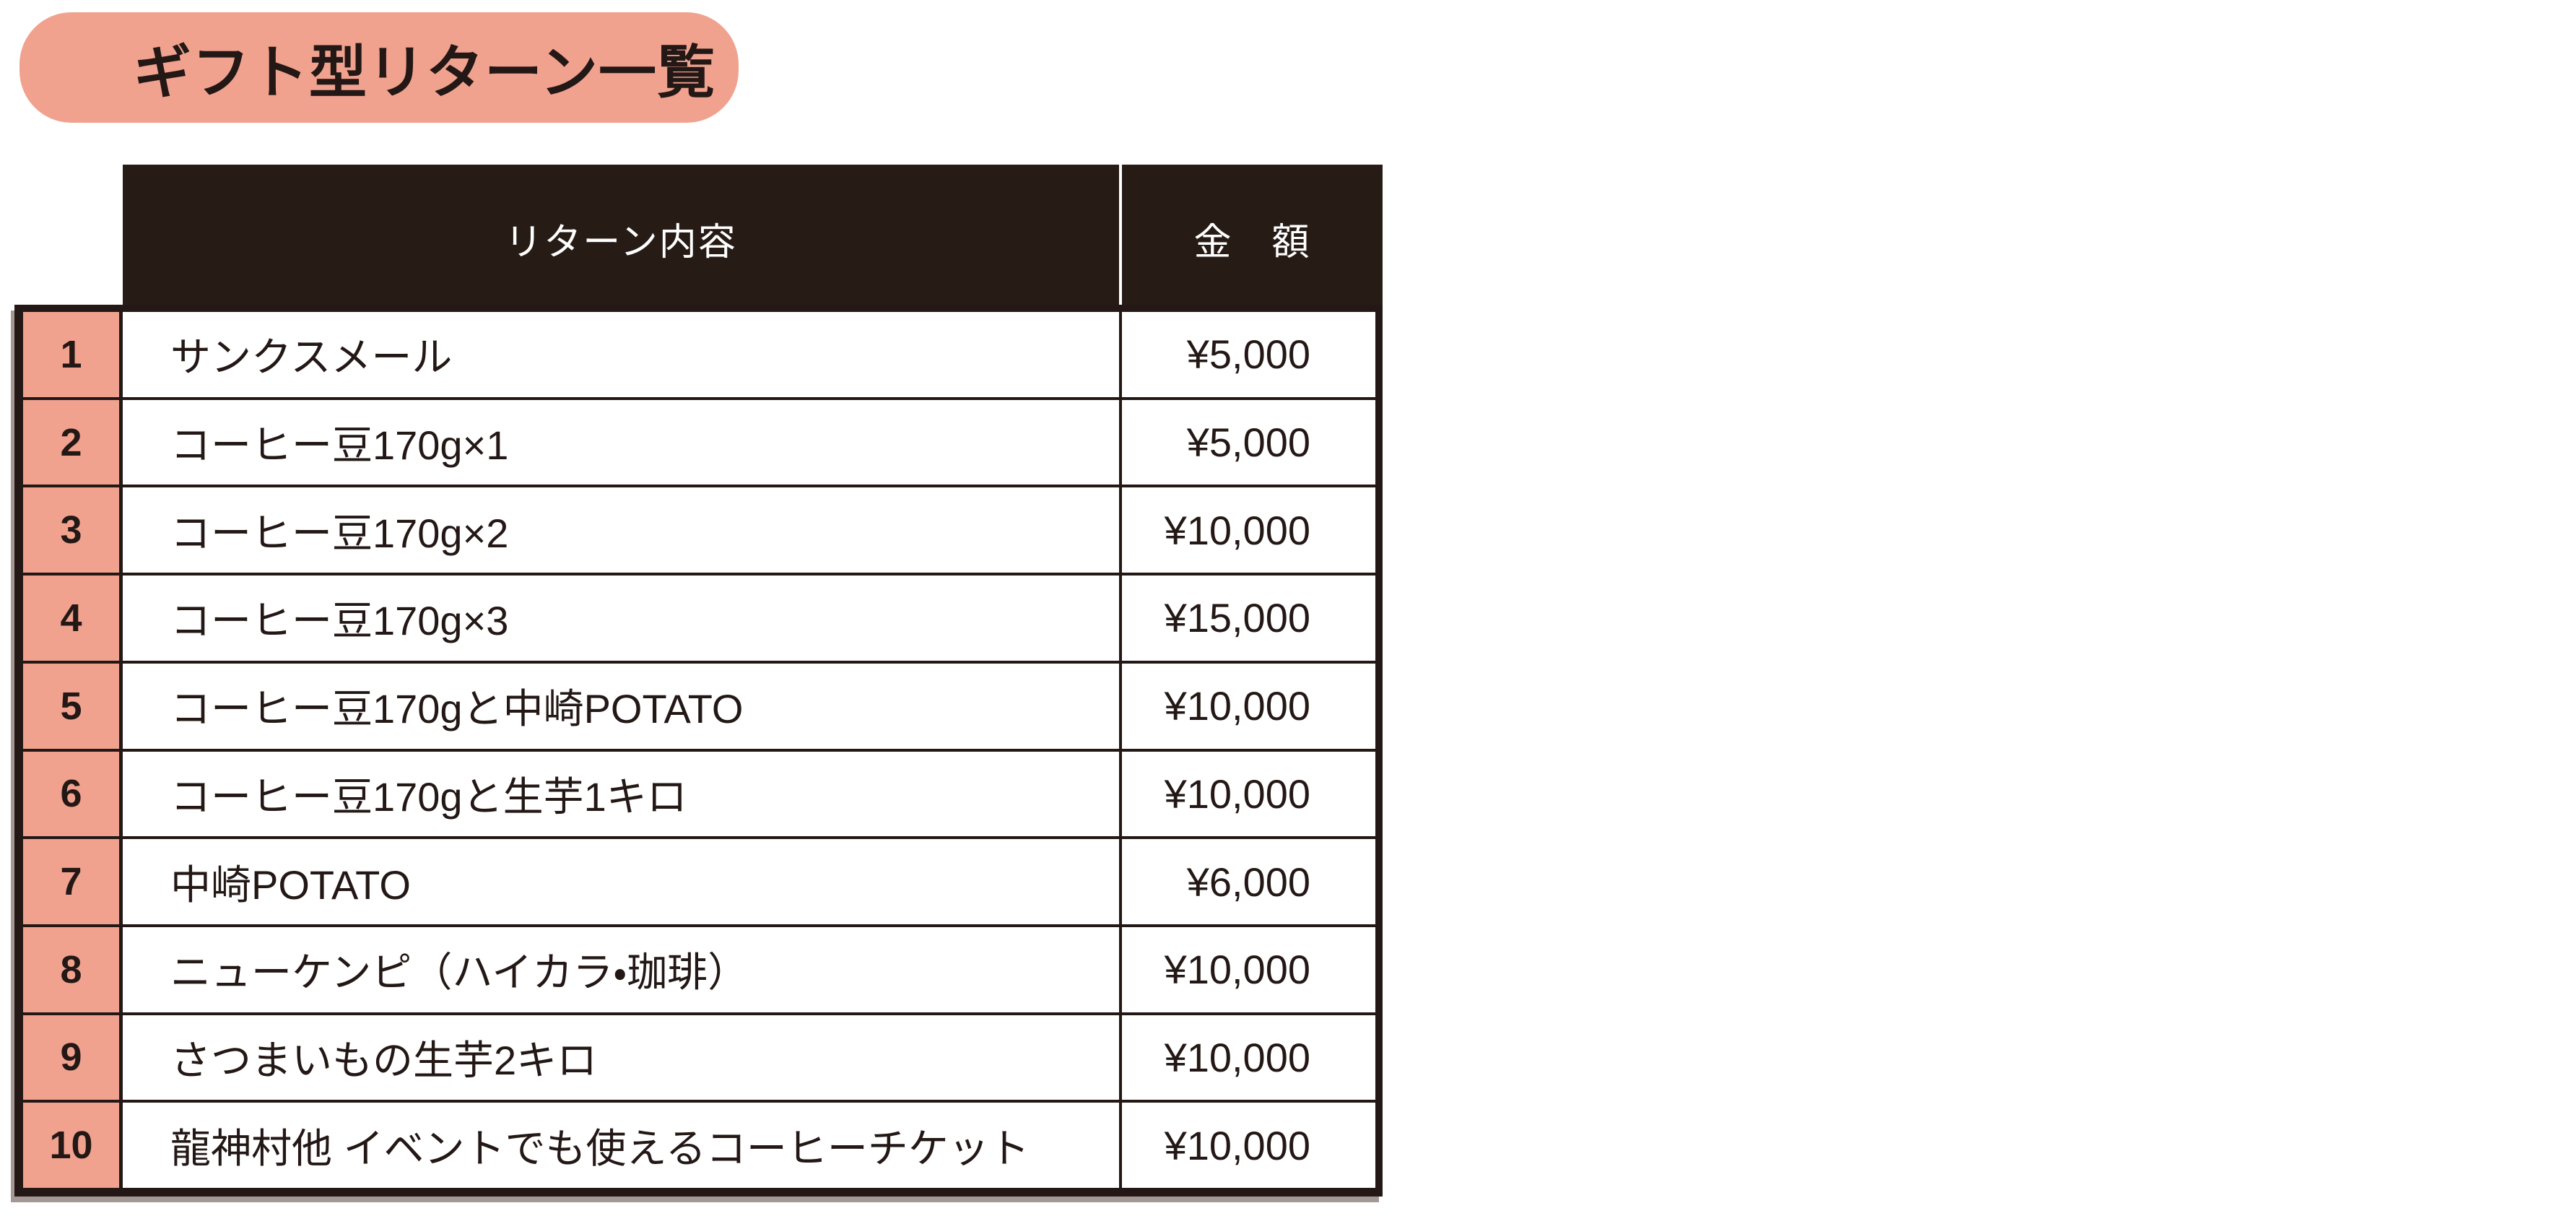  I want to click on table-row: 1 サンクスメール ¥5,000, so click(699, 356).